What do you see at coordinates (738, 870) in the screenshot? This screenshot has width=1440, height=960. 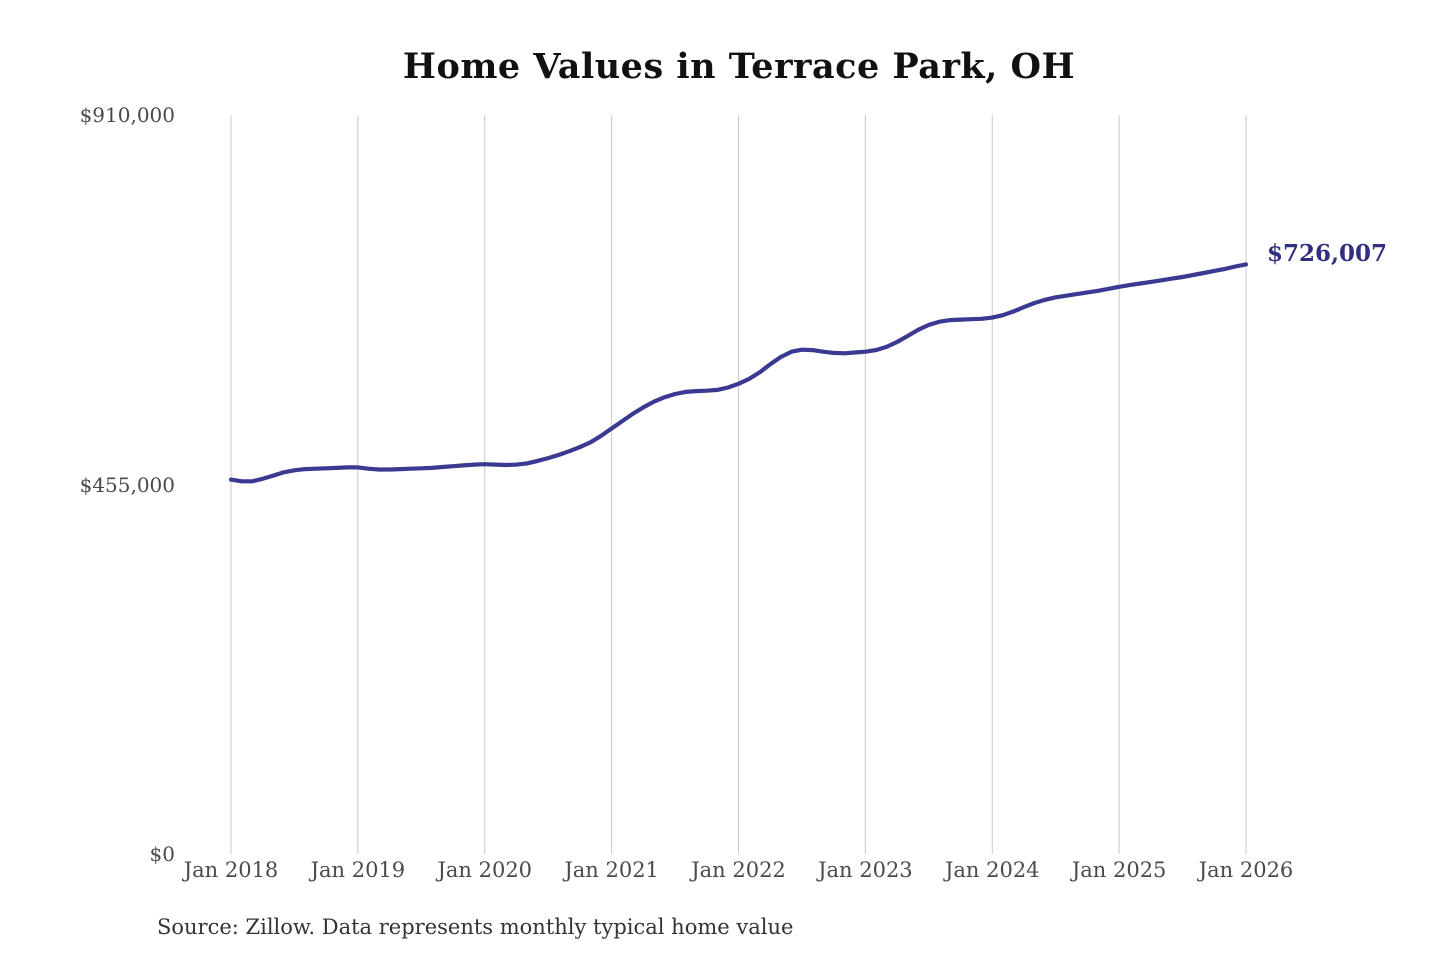 I see `x-axis-label: Jan 2022` at bounding box center [738, 870].